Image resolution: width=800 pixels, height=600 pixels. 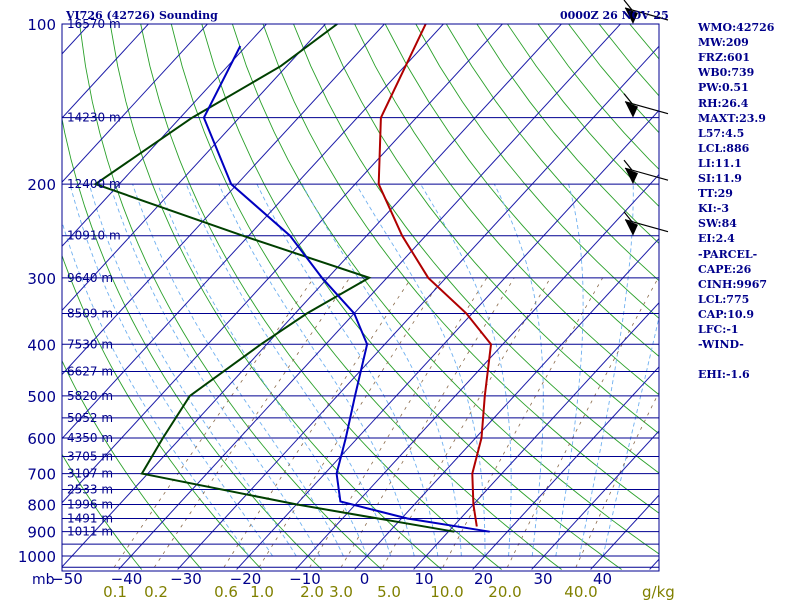 I want to click on index-item: SI:11.9, so click(x=720, y=178).